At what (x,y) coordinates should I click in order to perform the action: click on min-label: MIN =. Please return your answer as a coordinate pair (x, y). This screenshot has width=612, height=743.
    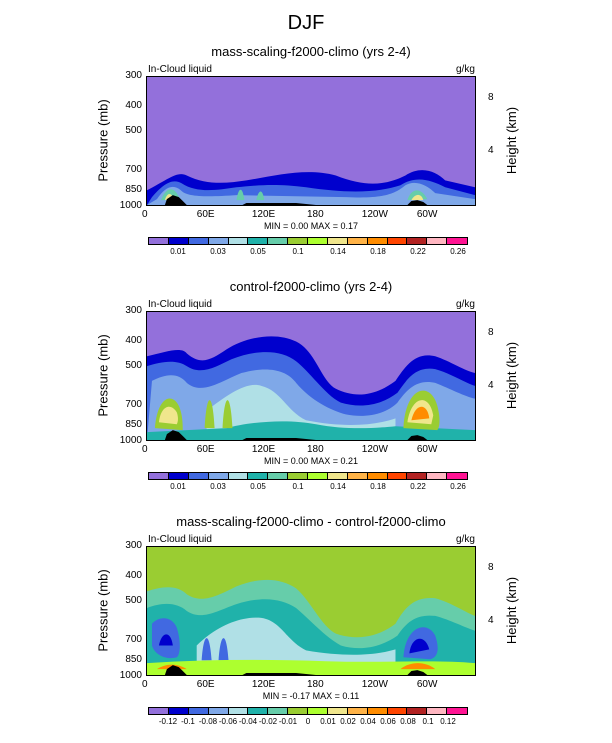
    Looking at the image, I should click on (275, 696).